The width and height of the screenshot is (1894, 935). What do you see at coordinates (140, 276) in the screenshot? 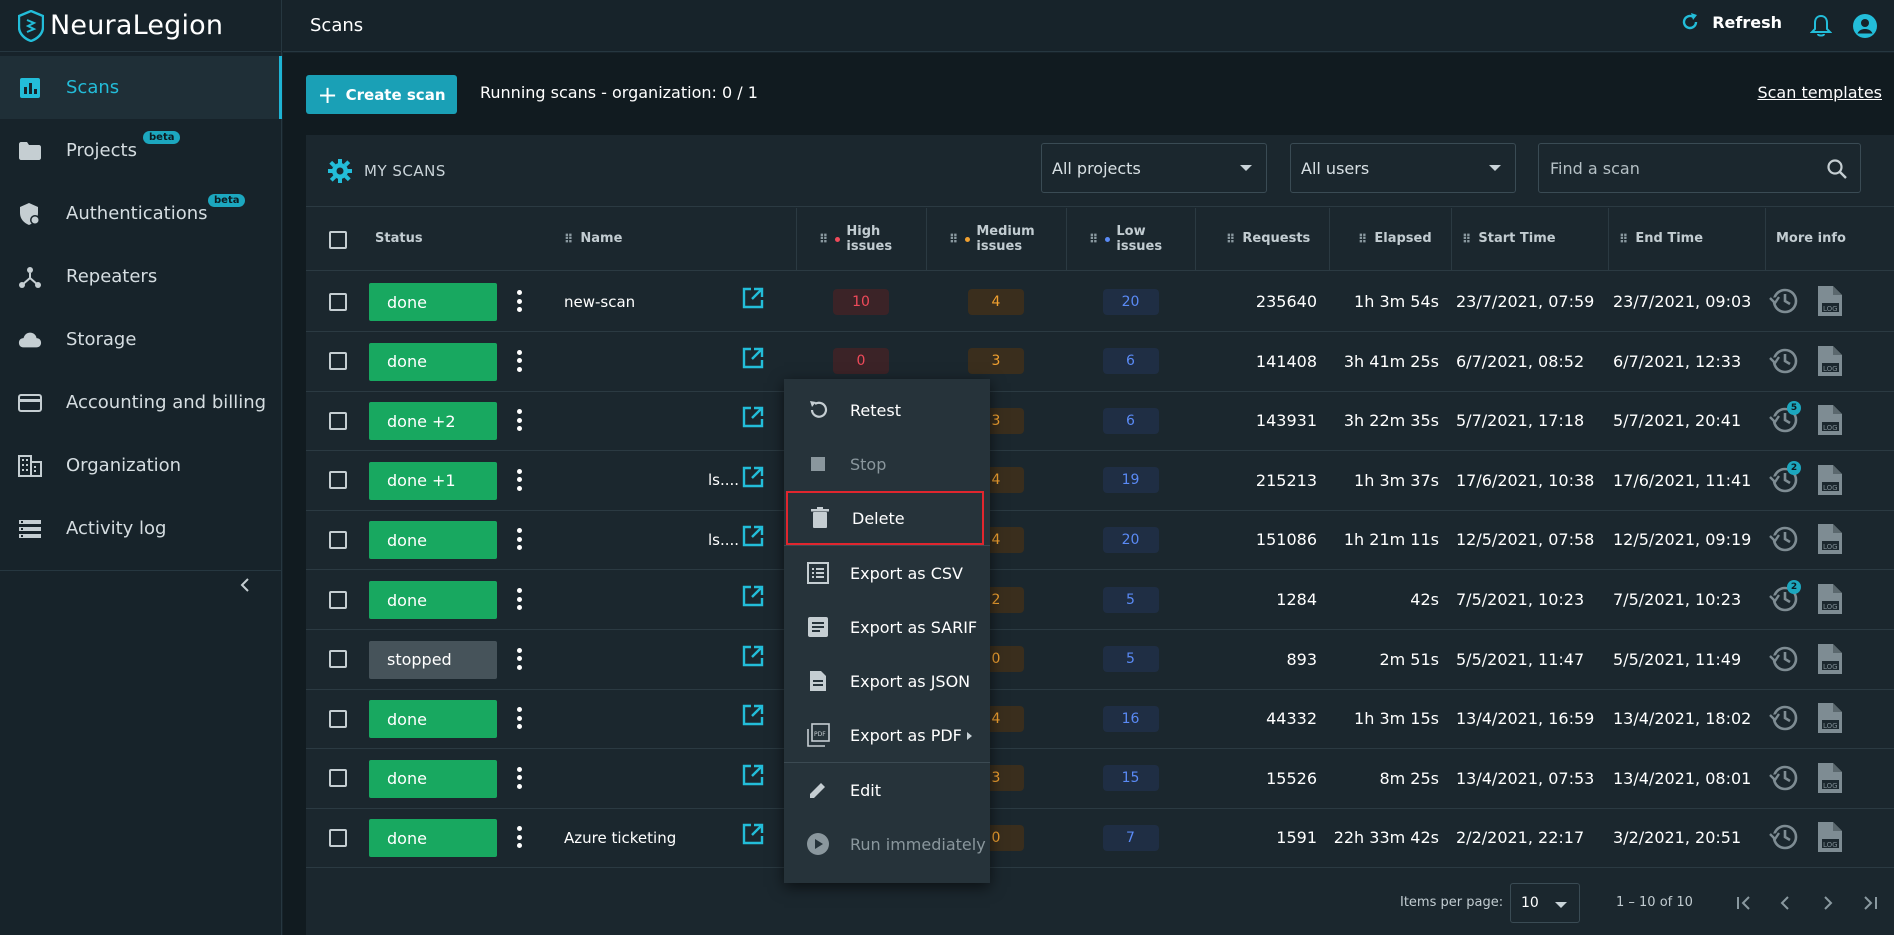
I see `sidebar-item-repeaters: Repeaters` at bounding box center [140, 276].